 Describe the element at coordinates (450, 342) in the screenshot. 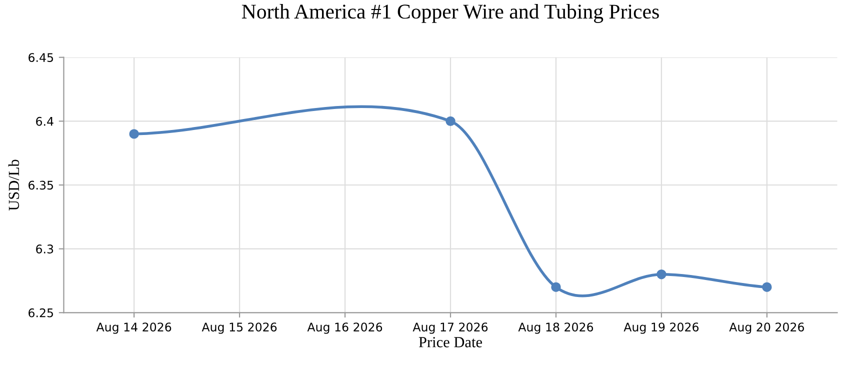

I see `x-axis-title: Price Date` at that location.